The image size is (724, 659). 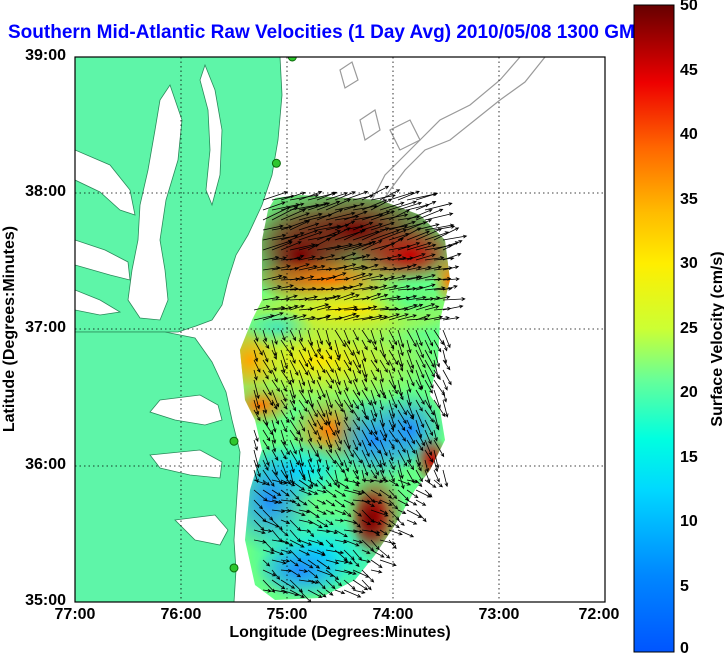 What do you see at coordinates (45, 55) in the screenshot?
I see `y-tick-label: 39:00` at bounding box center [45, 55].